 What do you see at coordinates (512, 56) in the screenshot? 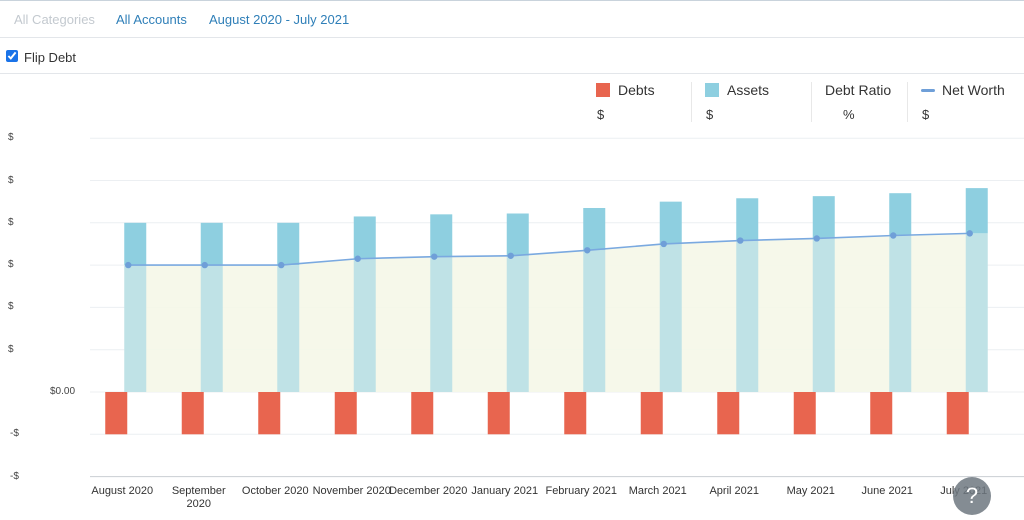
I see `flip-debt-row: Flip Debt` at bounding box center [512, 56].